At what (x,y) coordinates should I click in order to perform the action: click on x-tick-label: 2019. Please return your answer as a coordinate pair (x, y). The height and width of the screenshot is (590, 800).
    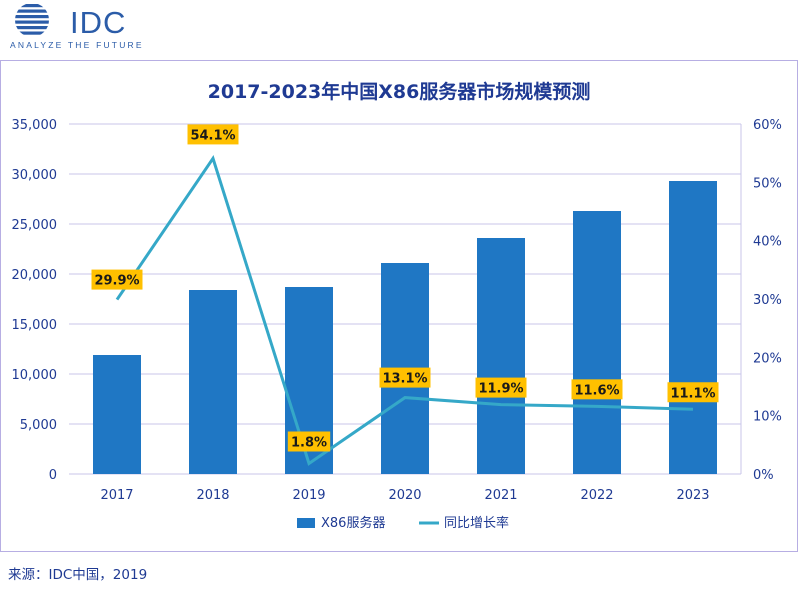
    Looking at the image, I should click on (308, 495).